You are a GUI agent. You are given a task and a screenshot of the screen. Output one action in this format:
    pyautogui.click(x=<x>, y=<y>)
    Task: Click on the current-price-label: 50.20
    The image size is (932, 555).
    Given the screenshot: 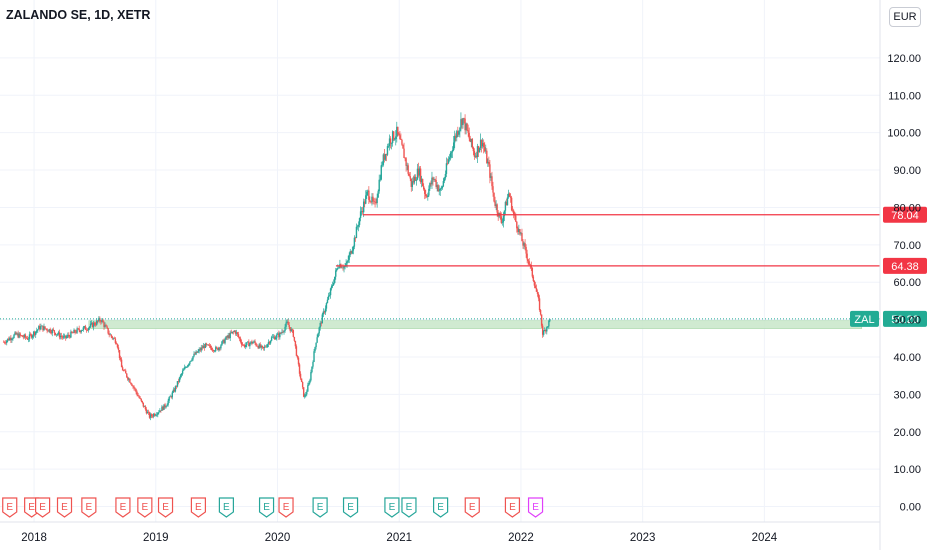 What is the action you would take?
    pyautogui.click(x=905, y=320)
    